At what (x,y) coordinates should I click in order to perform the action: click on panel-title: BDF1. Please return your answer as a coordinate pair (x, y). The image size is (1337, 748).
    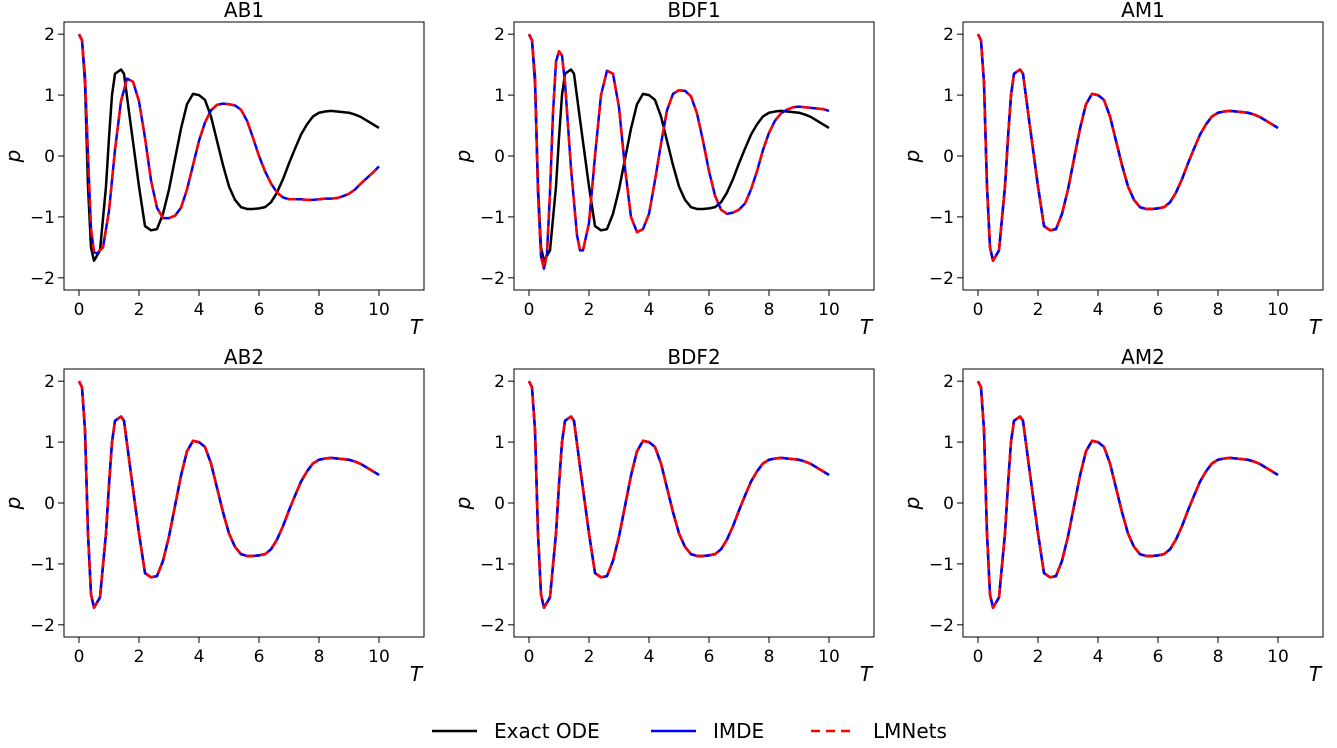
    Looking at the image, I should click on (693, 11).